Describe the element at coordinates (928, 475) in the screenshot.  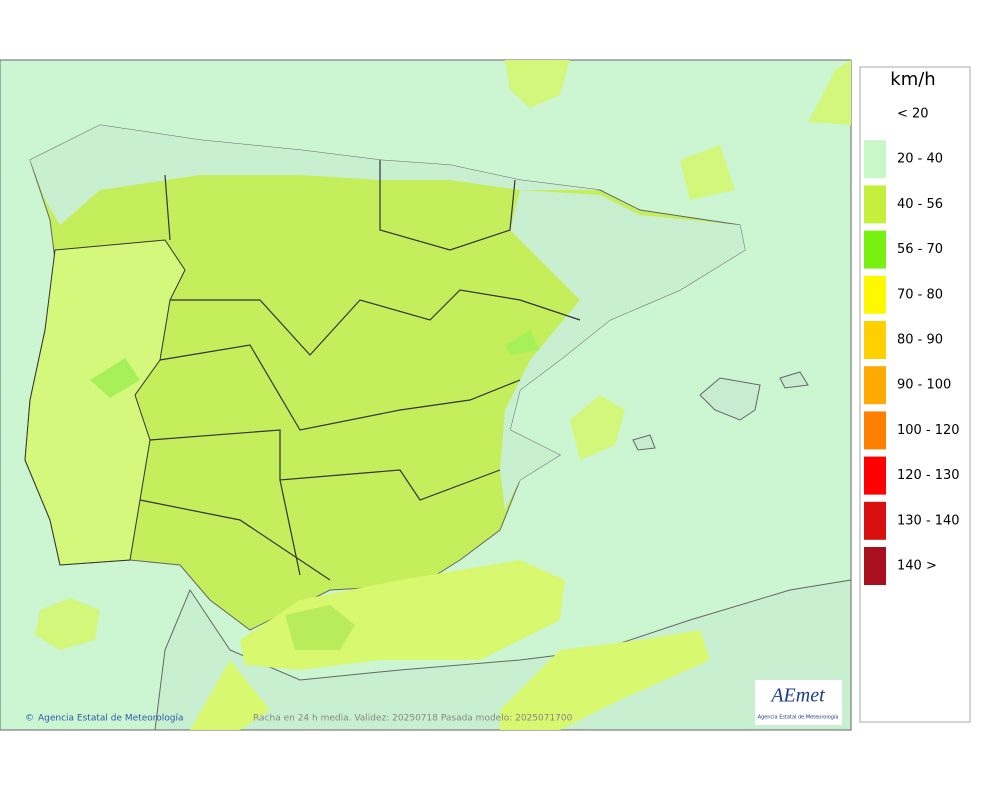
I see `legend-label: 120 - 130` at that location.